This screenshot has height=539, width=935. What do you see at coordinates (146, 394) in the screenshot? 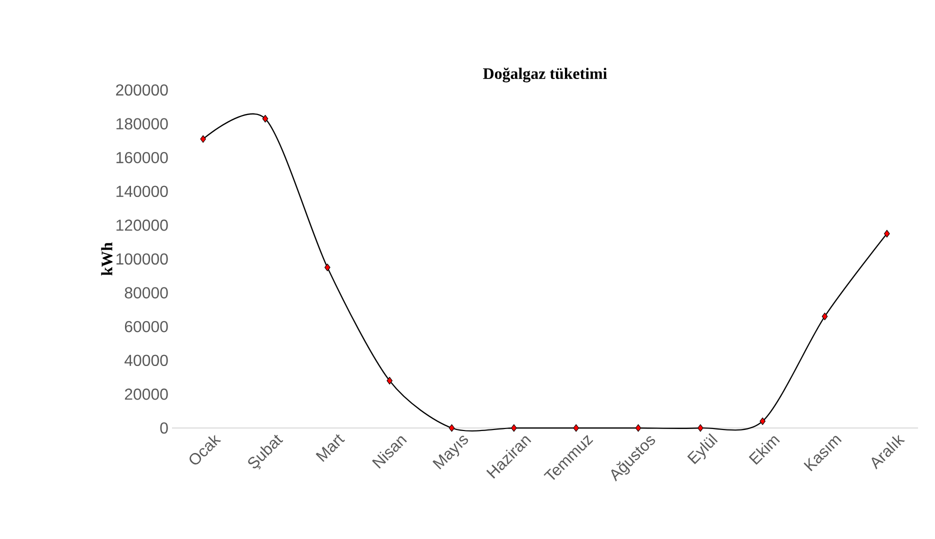
I see `y-tick-label: 20000` at bounding box center [146, 394].